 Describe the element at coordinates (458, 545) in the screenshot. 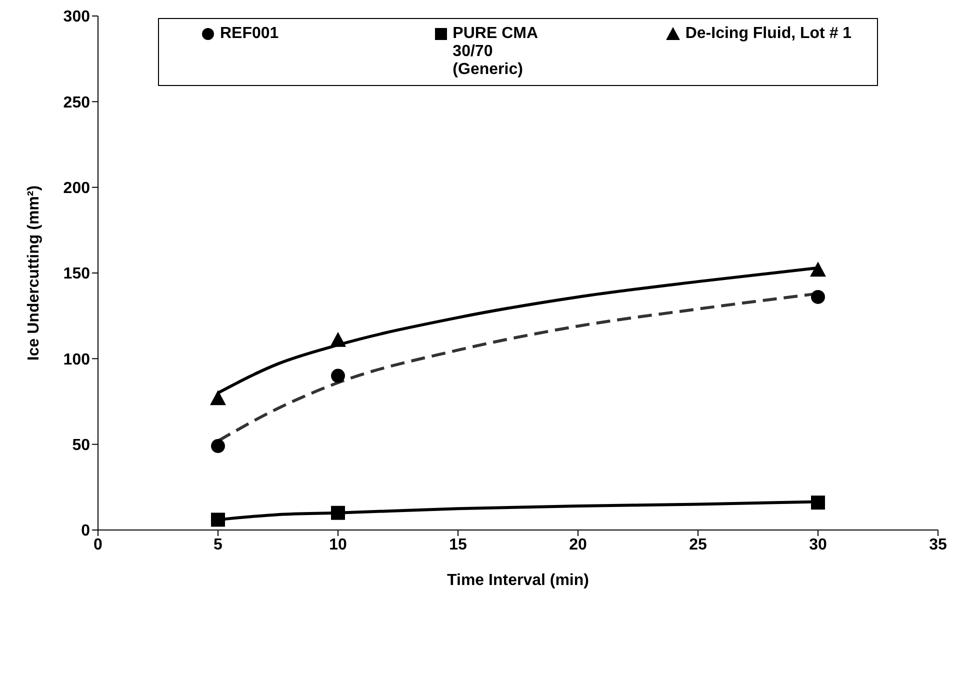

I see `x-tick-label: 15` at that location.